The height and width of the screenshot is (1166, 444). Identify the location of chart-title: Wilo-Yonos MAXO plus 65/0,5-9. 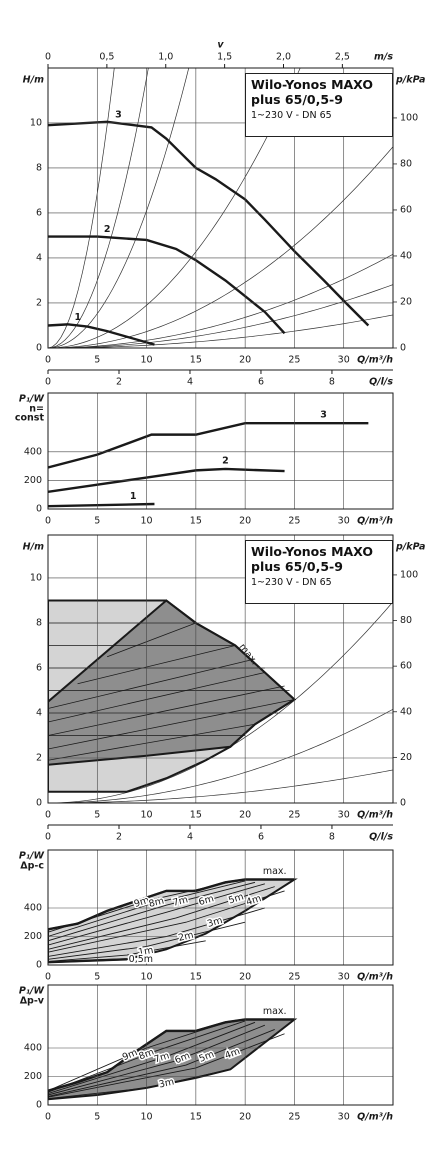
(312, 92).